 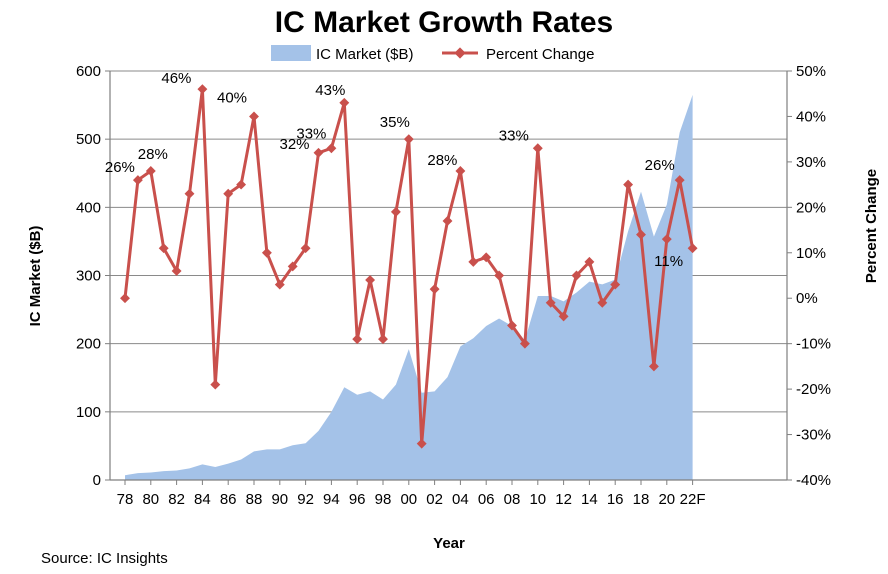 What do you see at coordinates (365, 54) in the screenshot?
I see `legend-label-ic-market: IC Market ($B)` at bounding box center [365, 54].